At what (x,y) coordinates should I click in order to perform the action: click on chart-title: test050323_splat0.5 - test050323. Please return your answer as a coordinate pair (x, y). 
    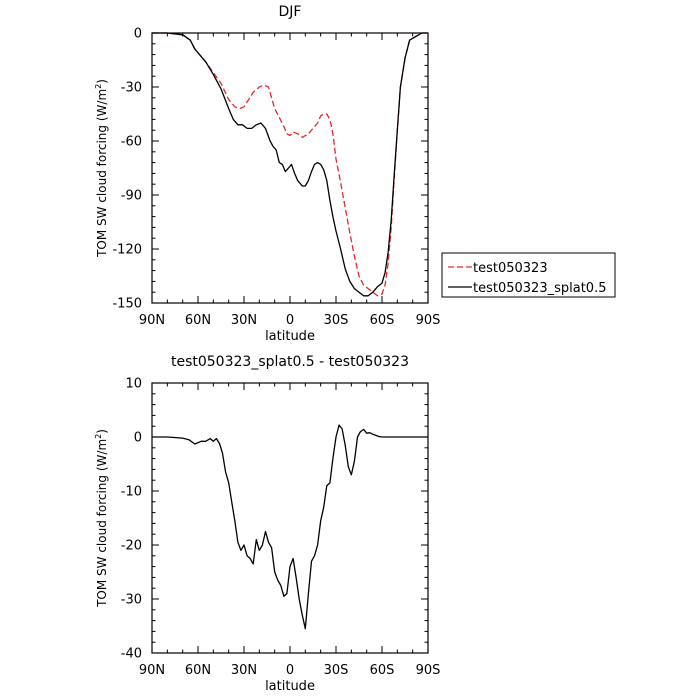
    Looking at the image, I should click on (290, 362).